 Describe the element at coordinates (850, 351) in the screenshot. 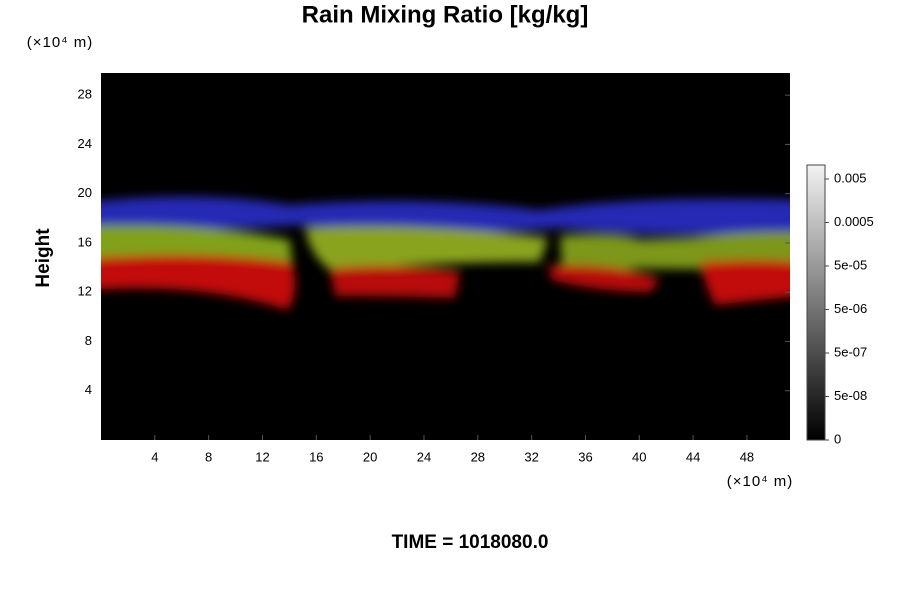

I see `colorbar-tick-label: 5e-07` at that location.